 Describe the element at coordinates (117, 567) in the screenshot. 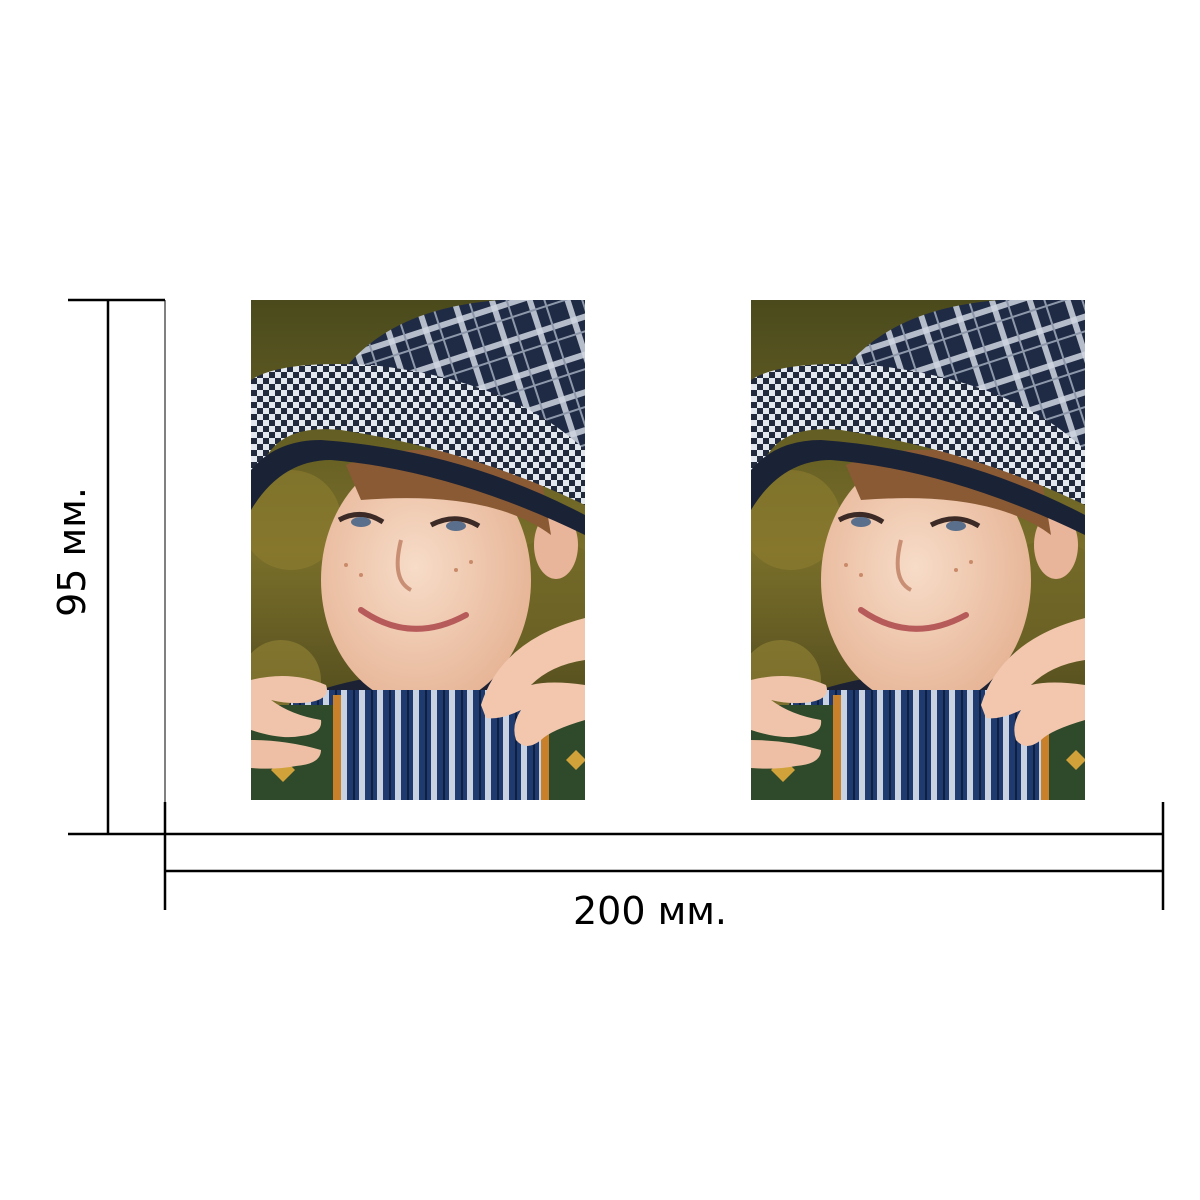

I see `height-dimension` at that location.